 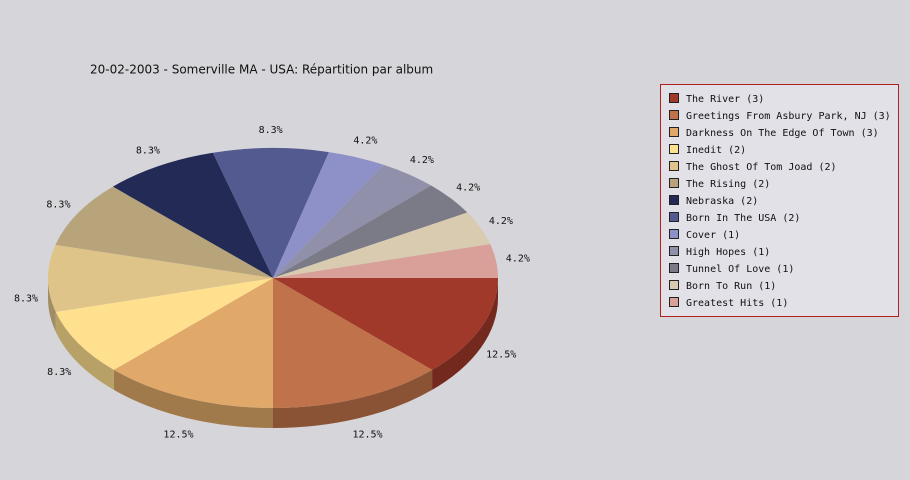 I want to click on legend-label: The Rising (2), so click(x=728, y=184).